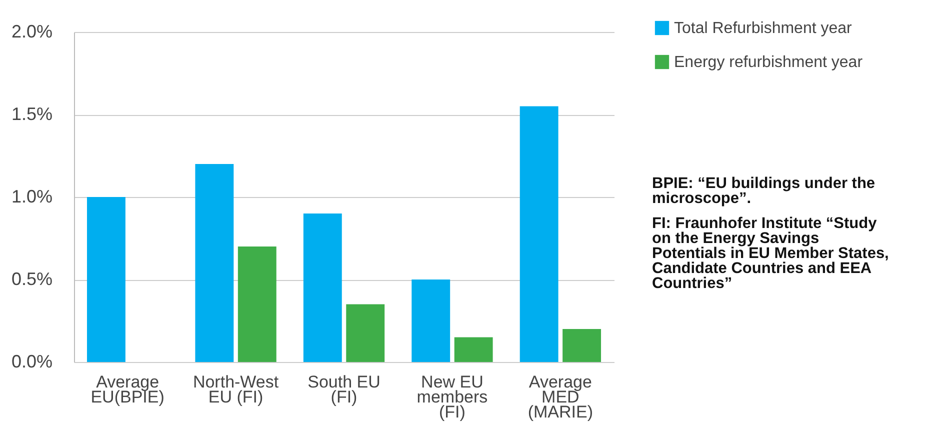 The width and height of the screenshot is (925, 427). What do you see at coordinates (763, 28) in the screenshot?
I see `legend-label: Total Refurbishment year` at bounding box center [763, 28].